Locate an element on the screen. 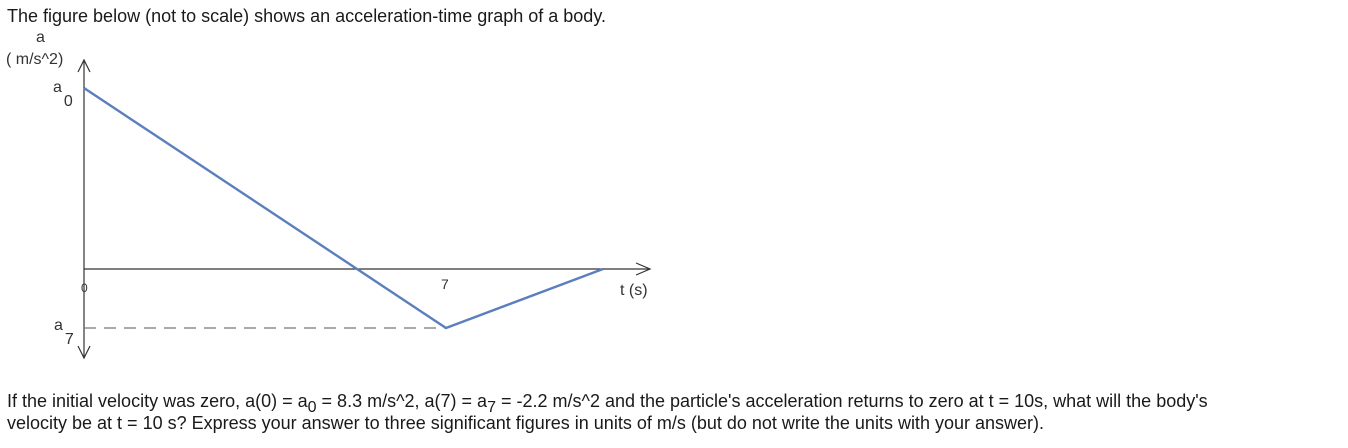 This screenshot has height=448, width=1348. a7-label: a7 is located at coordinates (64, 332).